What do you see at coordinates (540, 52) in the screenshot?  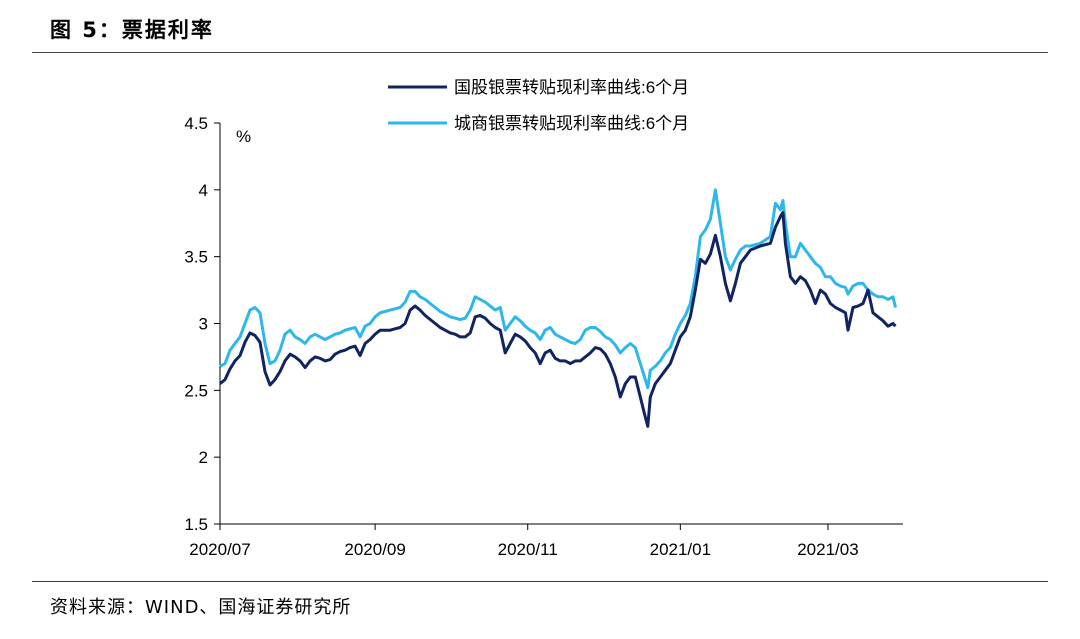 I see `top-divider` at bounding box center [540, 52].